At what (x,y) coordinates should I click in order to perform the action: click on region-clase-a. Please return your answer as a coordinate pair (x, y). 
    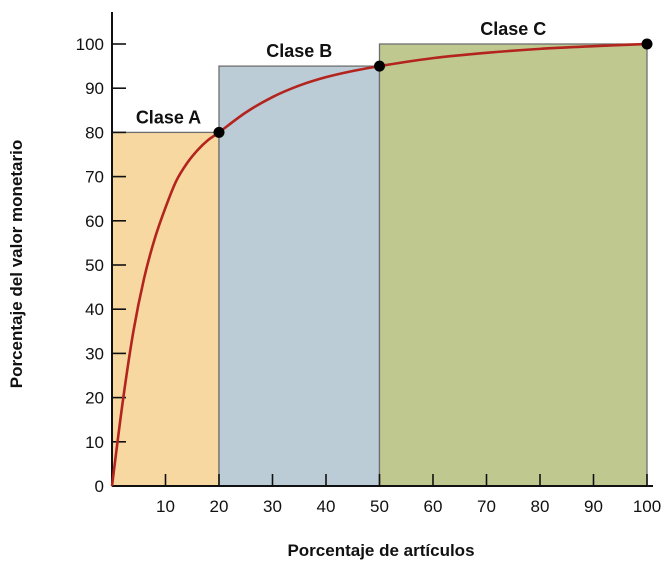
    Looking at the image, I should click on (165, 309).